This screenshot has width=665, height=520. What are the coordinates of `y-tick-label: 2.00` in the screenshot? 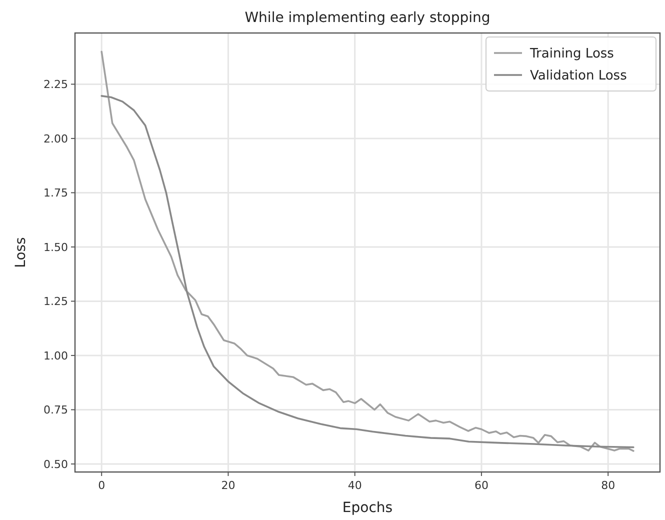 It's located at (56, 139).